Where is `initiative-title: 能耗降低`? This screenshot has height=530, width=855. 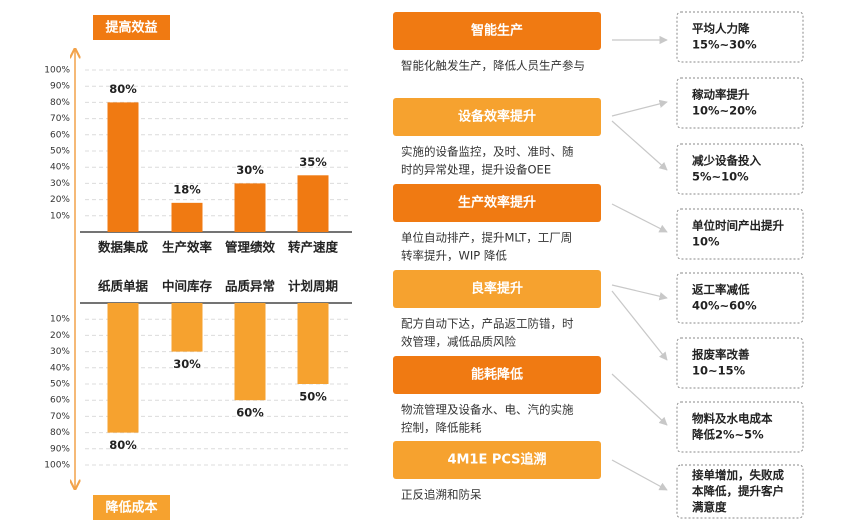 initiative-title: 能耗降低 is located at coordinates (497, 375).